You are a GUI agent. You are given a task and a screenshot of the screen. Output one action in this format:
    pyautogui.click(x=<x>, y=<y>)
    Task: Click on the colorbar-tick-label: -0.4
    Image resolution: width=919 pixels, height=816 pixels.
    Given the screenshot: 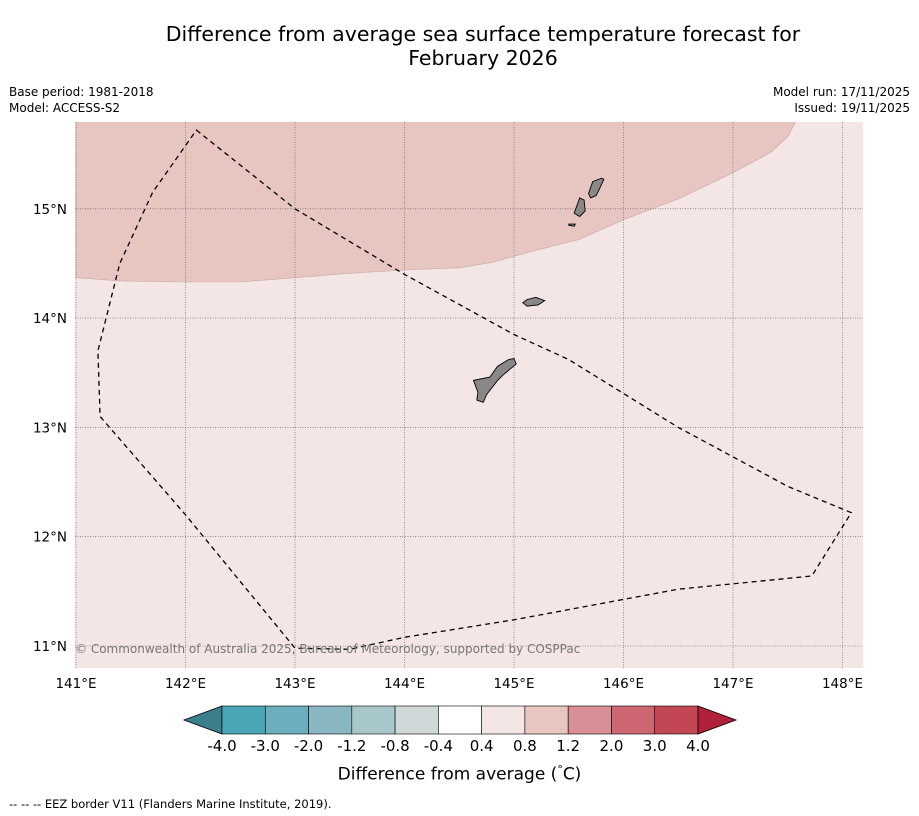 What is the action you would take?
    pyautogui.click(x=438, y=746)
    